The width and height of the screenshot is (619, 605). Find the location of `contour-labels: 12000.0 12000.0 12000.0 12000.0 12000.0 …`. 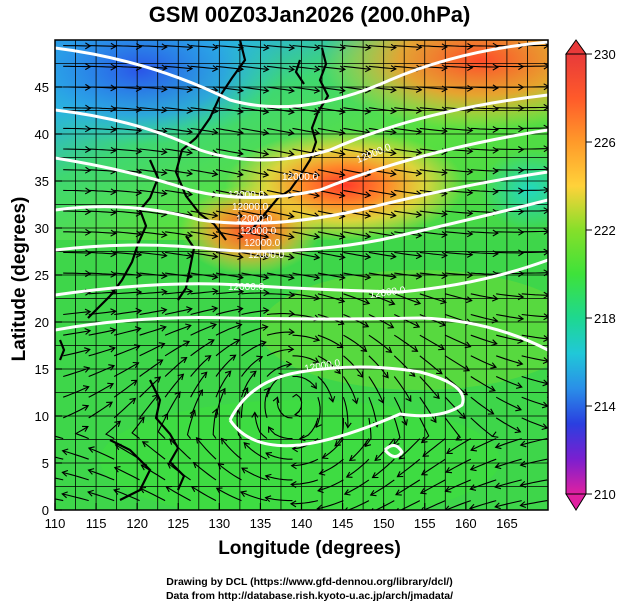

contour-labels: 12000.0 12000.0 12000.0 12000.0 12000.0 … is located at coordinates (317, 258).